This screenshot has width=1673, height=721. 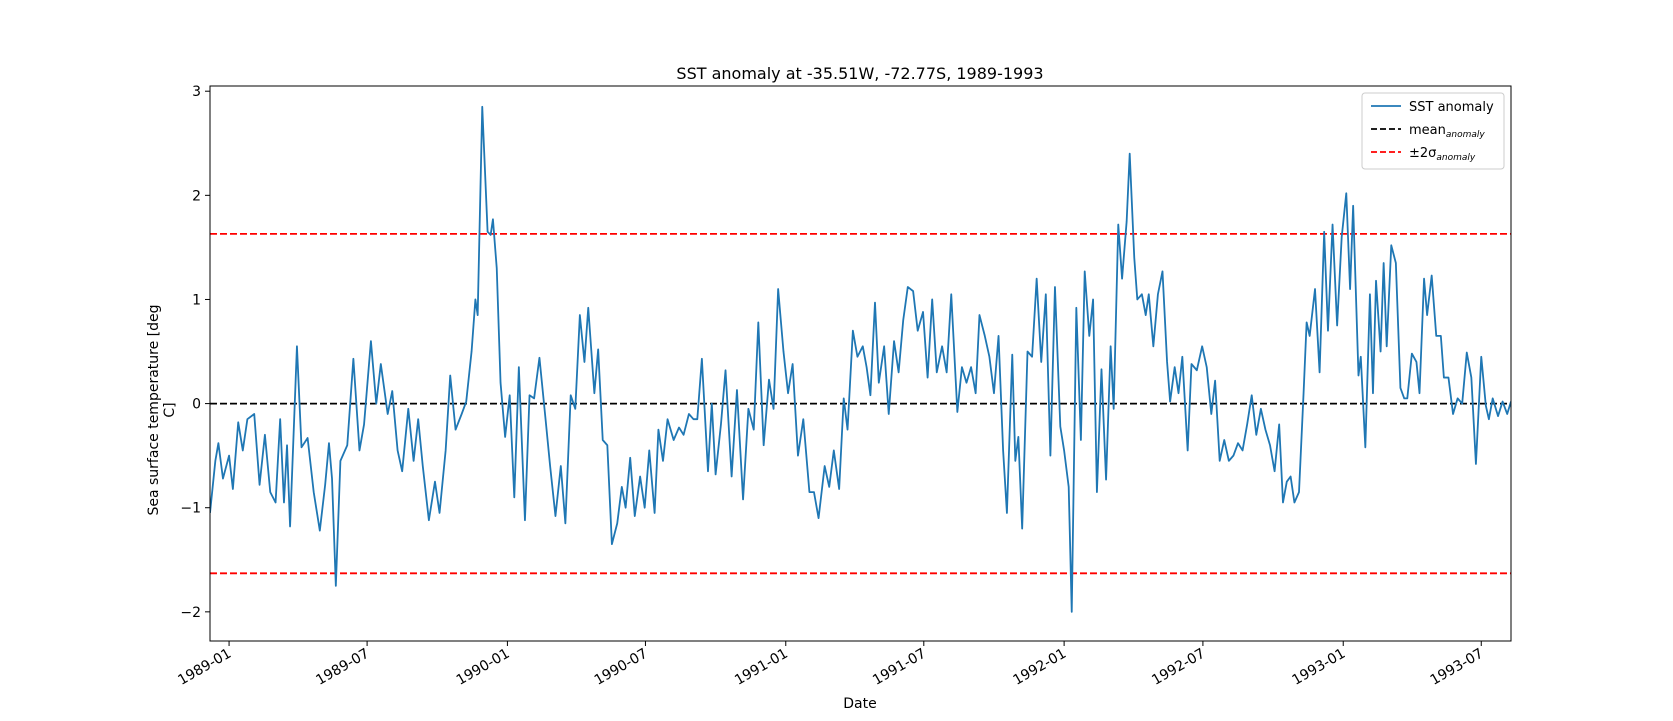 I want to click on legend: SST anomaly meananomaly ±2σanomaly, so click(x=1433, y=131).